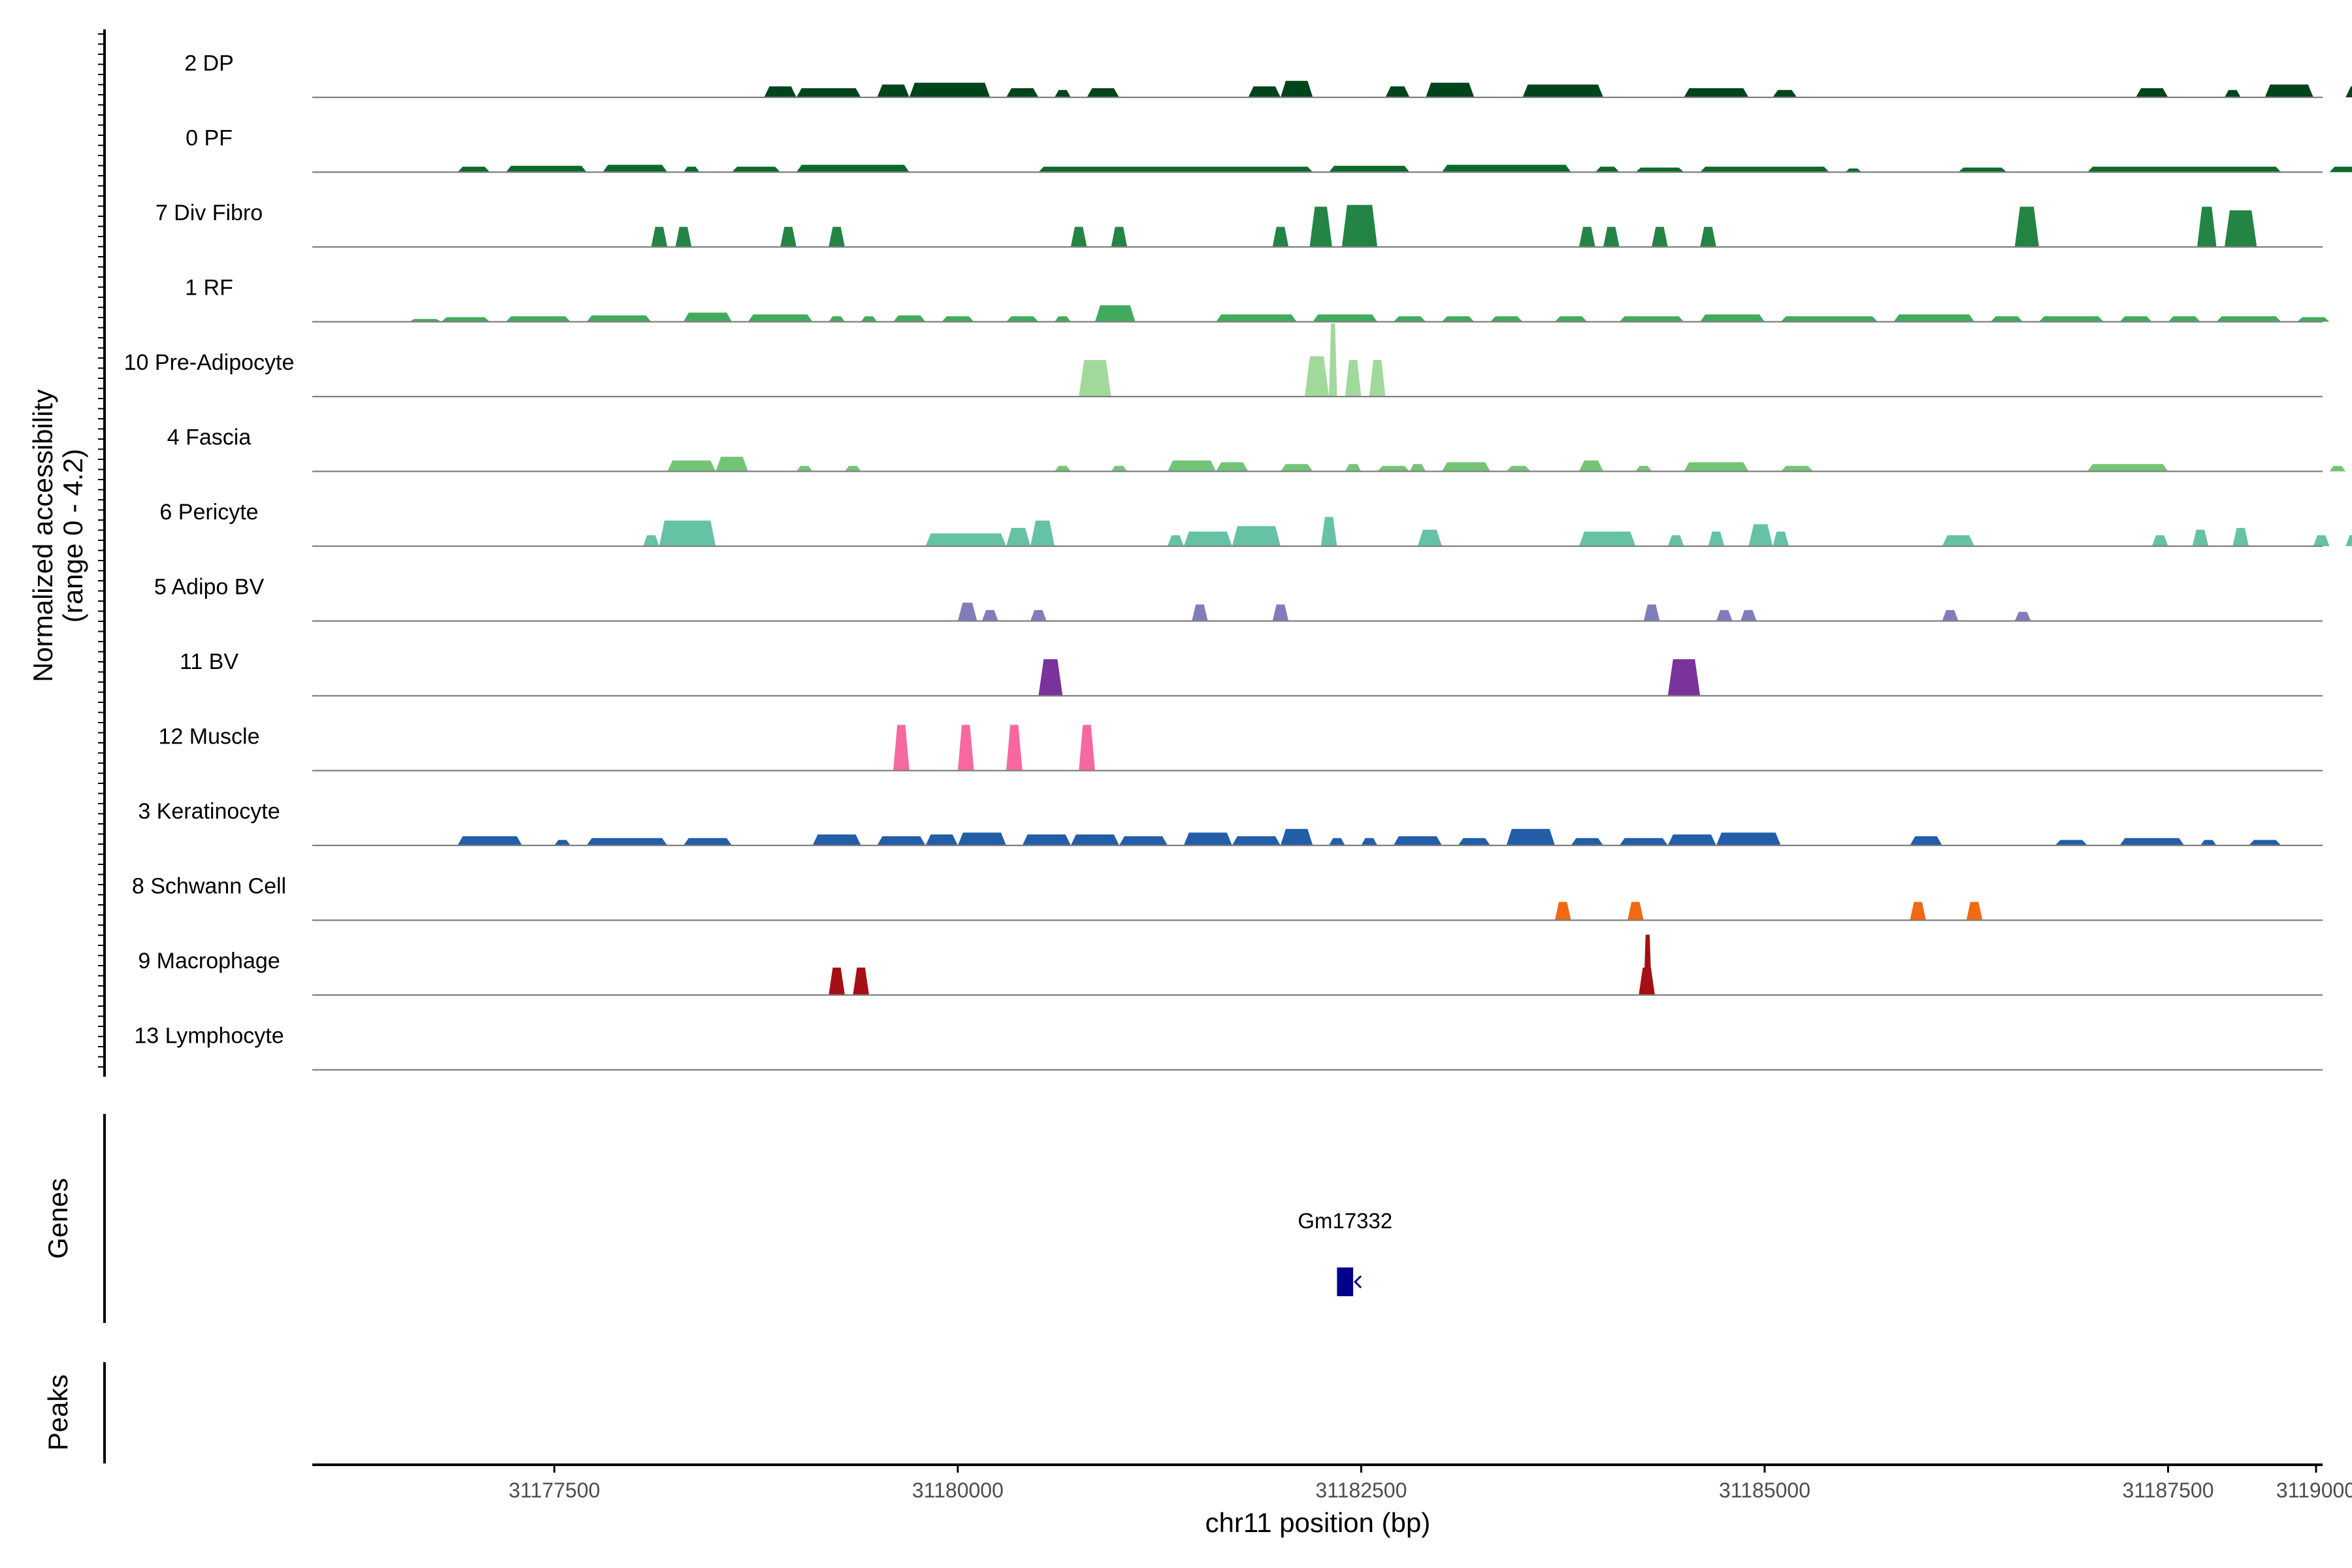 The image size is (2352, 1568). Describe the element at coordinates (72, 536) in the screenshot. I see `y-axis-title-line2: (range 0 - 4.2)` at that location.